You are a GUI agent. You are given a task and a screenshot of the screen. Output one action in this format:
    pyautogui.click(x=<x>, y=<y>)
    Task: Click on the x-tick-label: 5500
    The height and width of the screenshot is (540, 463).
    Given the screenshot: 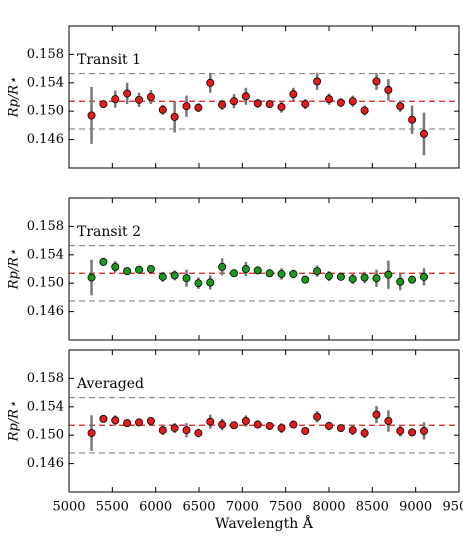 What is the action you would take?
    pyautogui.click(x=112, y=507)
    